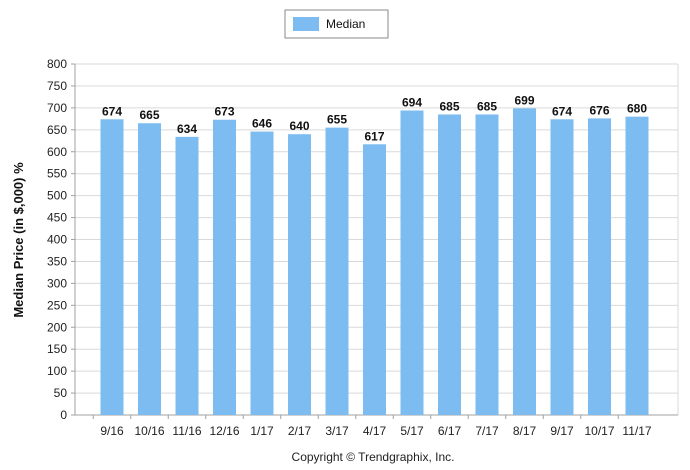 This screenshot has width=690, height=470. What do you see at coordinates (262, 124) in the screenshot?
I see `data-label: 646` at bounding box center [262, 124].